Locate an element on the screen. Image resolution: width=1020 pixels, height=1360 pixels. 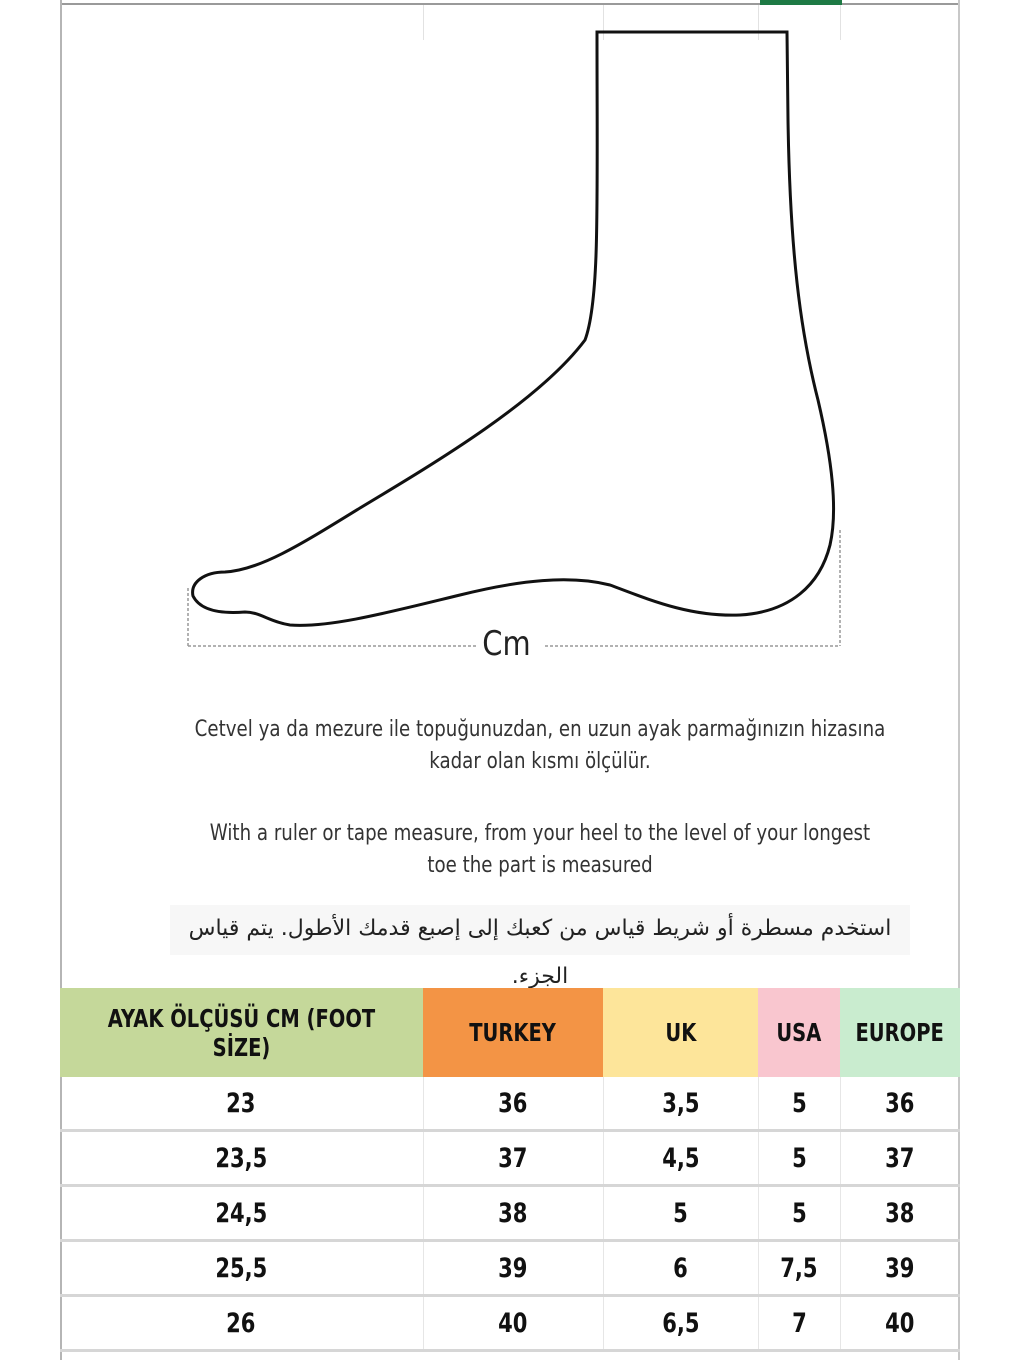
header-usa: USA is located at coordinates (799, 1032).